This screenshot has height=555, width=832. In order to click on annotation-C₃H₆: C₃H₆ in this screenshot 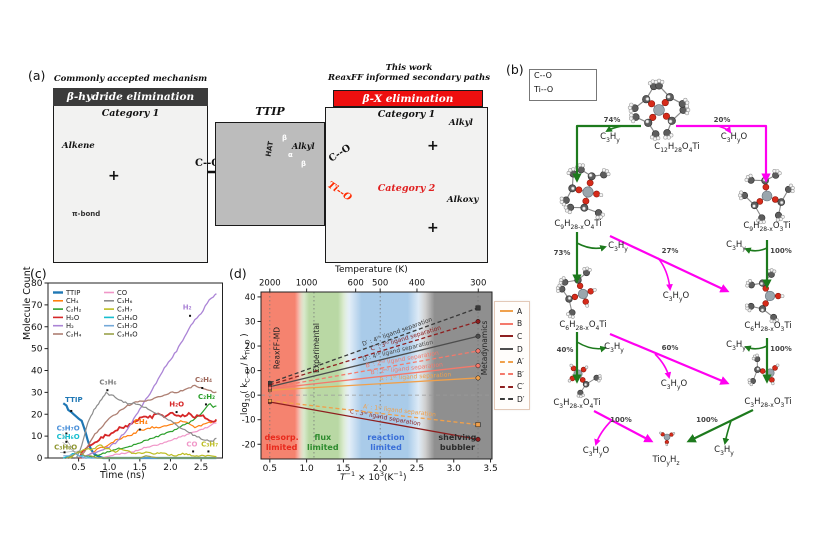, I will do `click(107, 383)`.